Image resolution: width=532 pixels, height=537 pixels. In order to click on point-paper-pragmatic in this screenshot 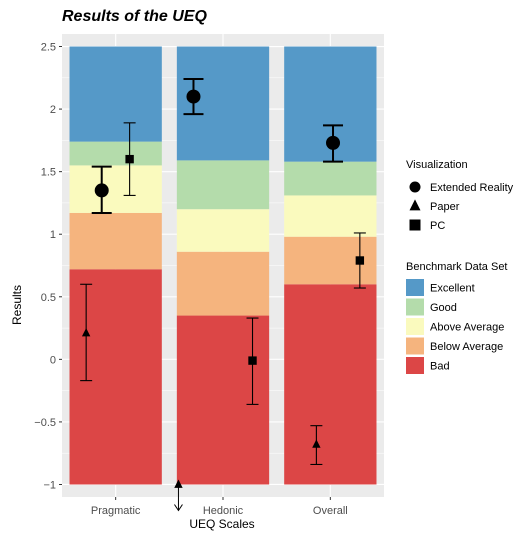, I will do `click(86, 332)`.